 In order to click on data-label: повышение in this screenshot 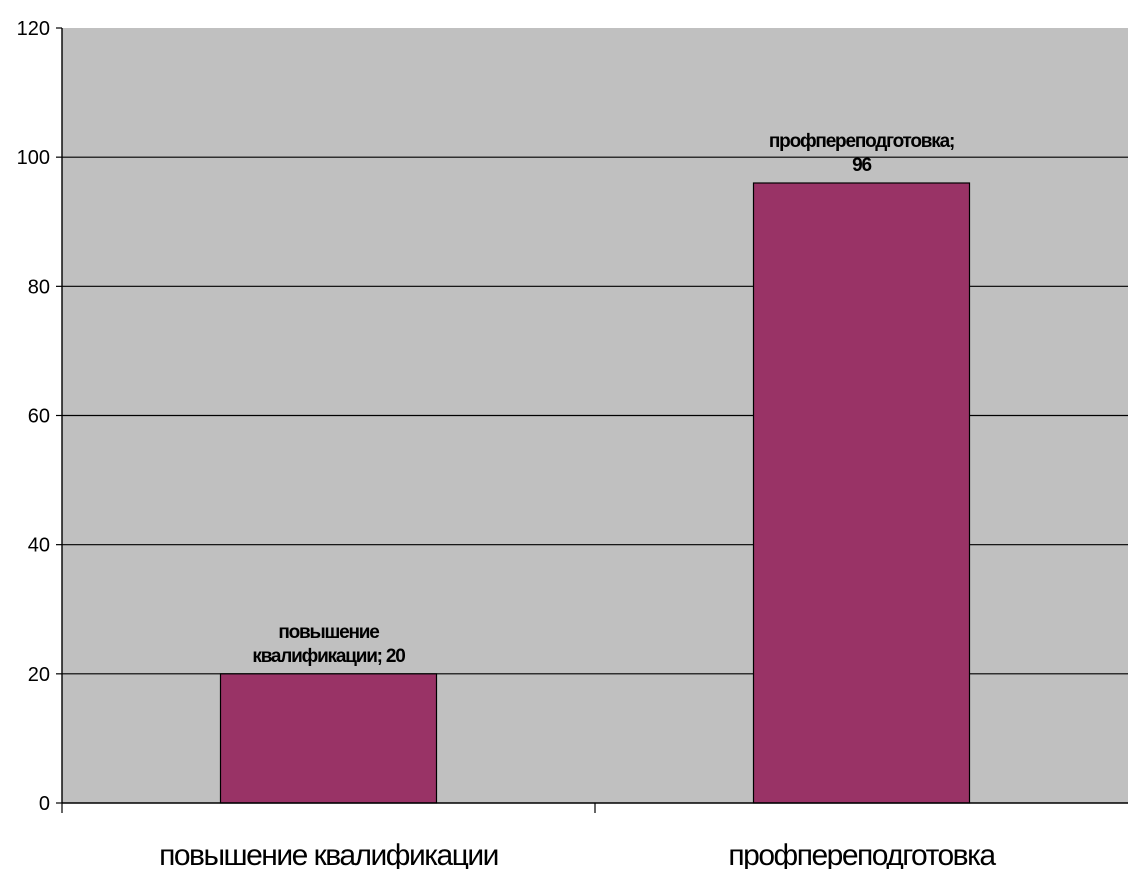, I will do `click(328, 632)`.